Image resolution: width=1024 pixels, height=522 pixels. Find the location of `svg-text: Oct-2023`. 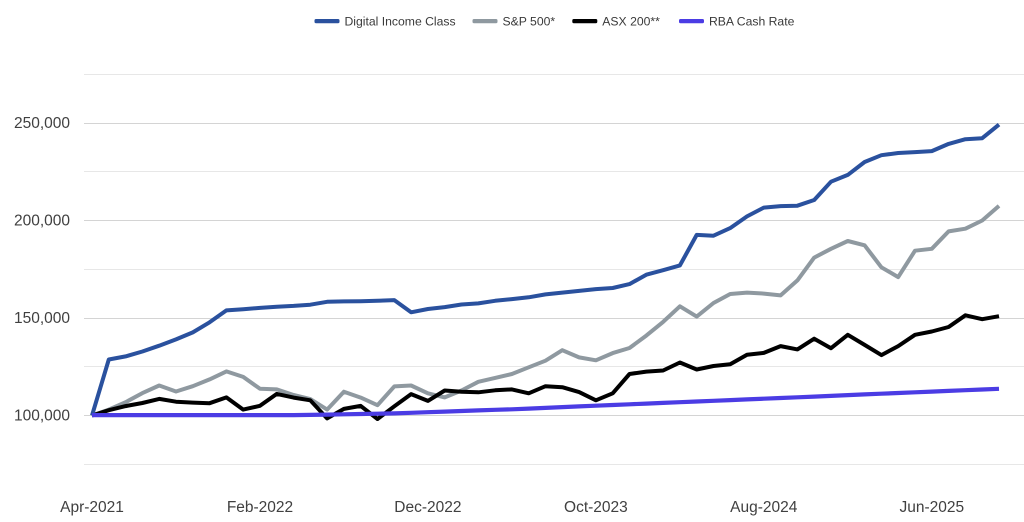

svg-text: Oct-2023 is located at coordinates (596, 507).